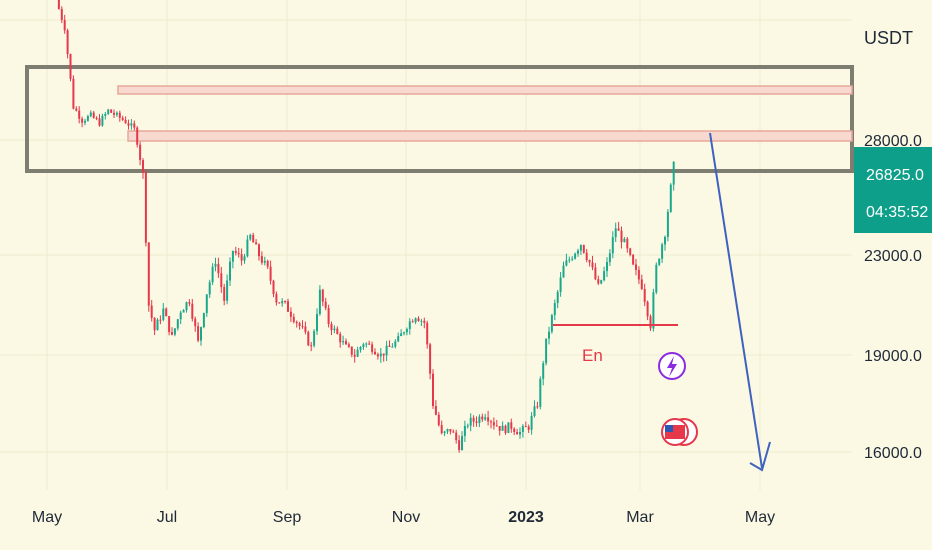  I want to click on projection-arrow-head, so click(760, 456).